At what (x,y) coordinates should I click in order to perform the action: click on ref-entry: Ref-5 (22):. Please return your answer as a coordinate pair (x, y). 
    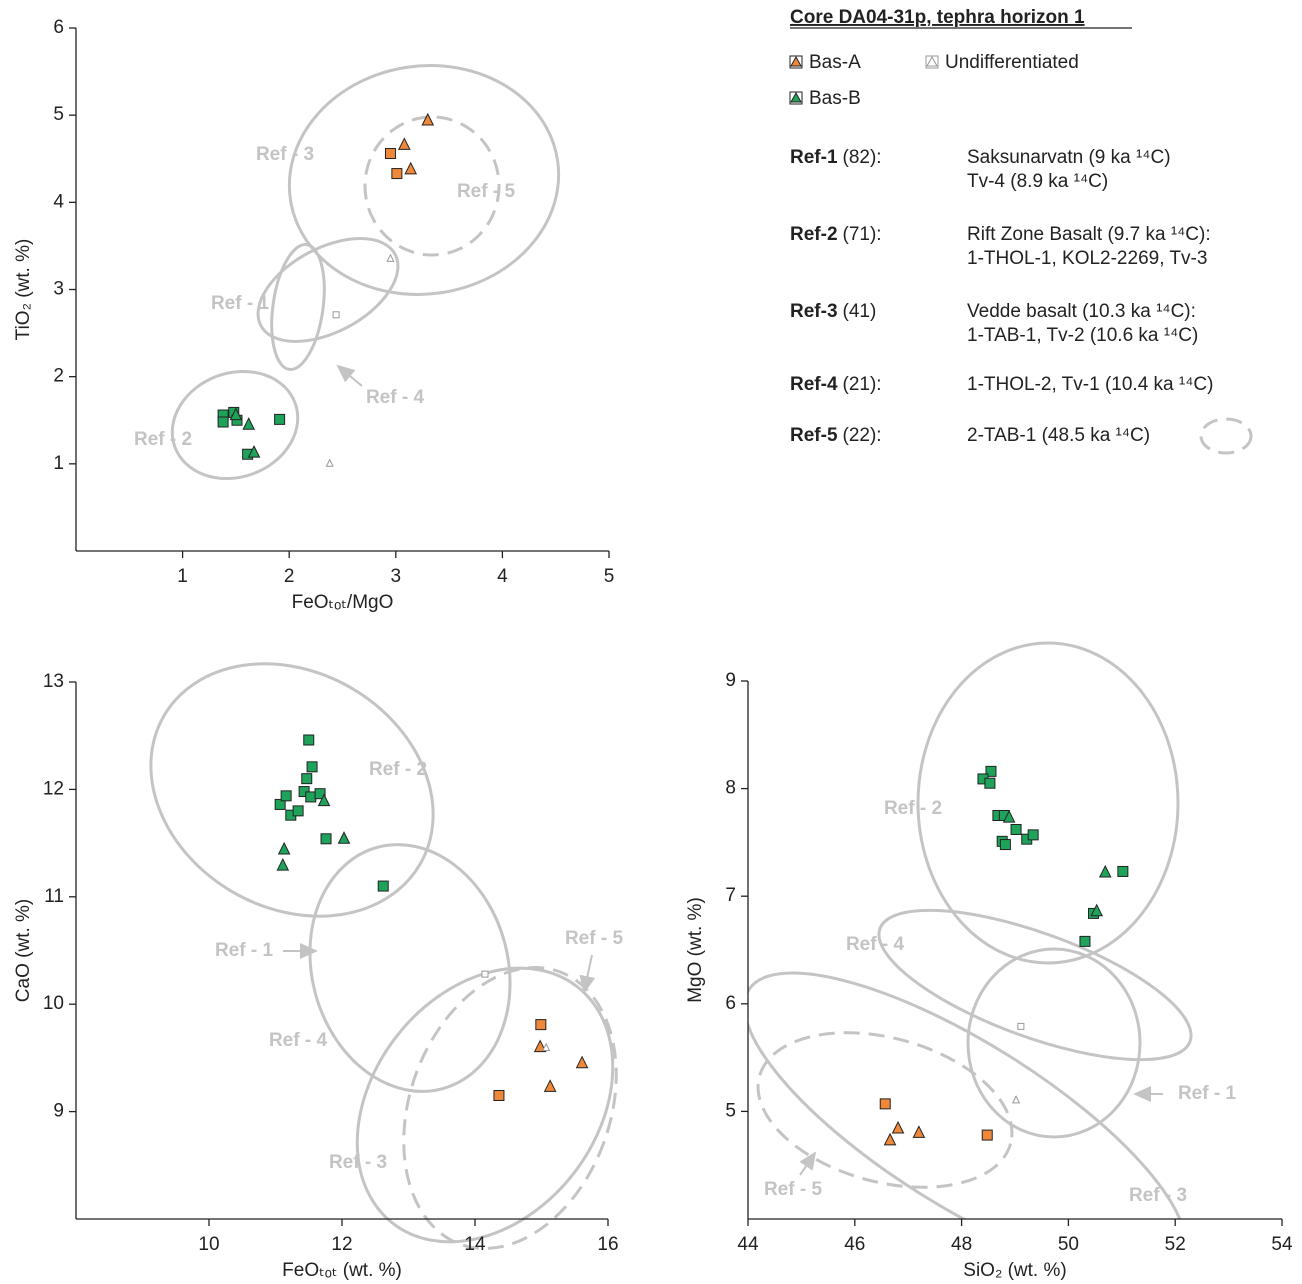
    Looking at the image, I should click on (836, 435).